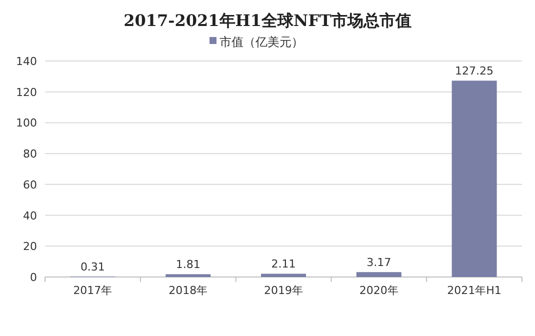 The height and width of the screenshot is (336, 535). What do you see at coordinates (92, 267) in the screenshot?
I see `data-label: 0.31` at bounding box center [92, 267].